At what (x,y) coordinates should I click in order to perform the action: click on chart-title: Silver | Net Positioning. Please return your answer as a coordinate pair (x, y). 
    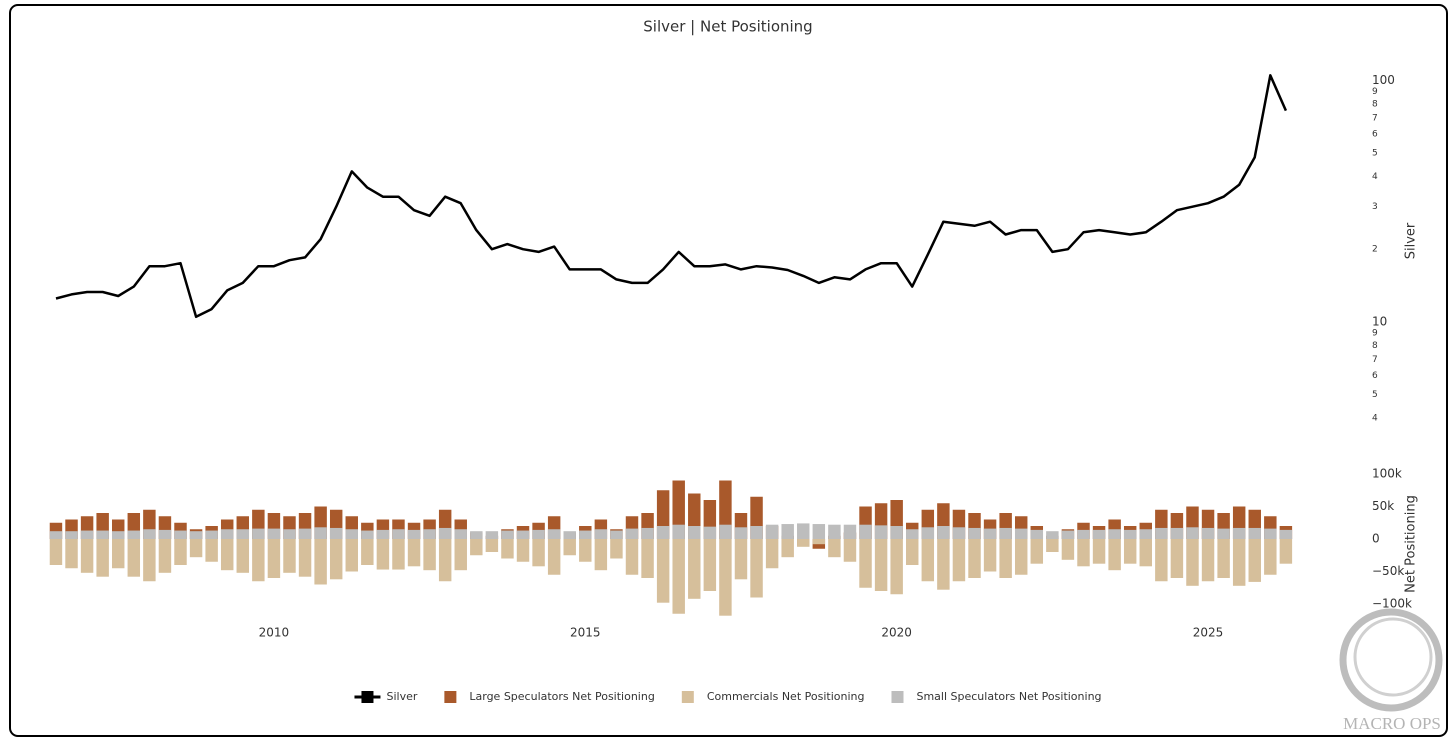
    Looking at the image, I should click on (727, 27).